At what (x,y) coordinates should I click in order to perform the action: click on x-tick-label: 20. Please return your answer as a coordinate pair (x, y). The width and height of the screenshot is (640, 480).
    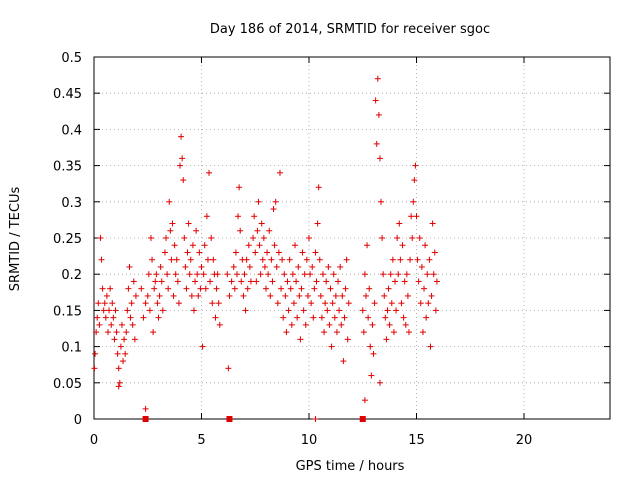
    Looking at the image, I should click on (524, 440).